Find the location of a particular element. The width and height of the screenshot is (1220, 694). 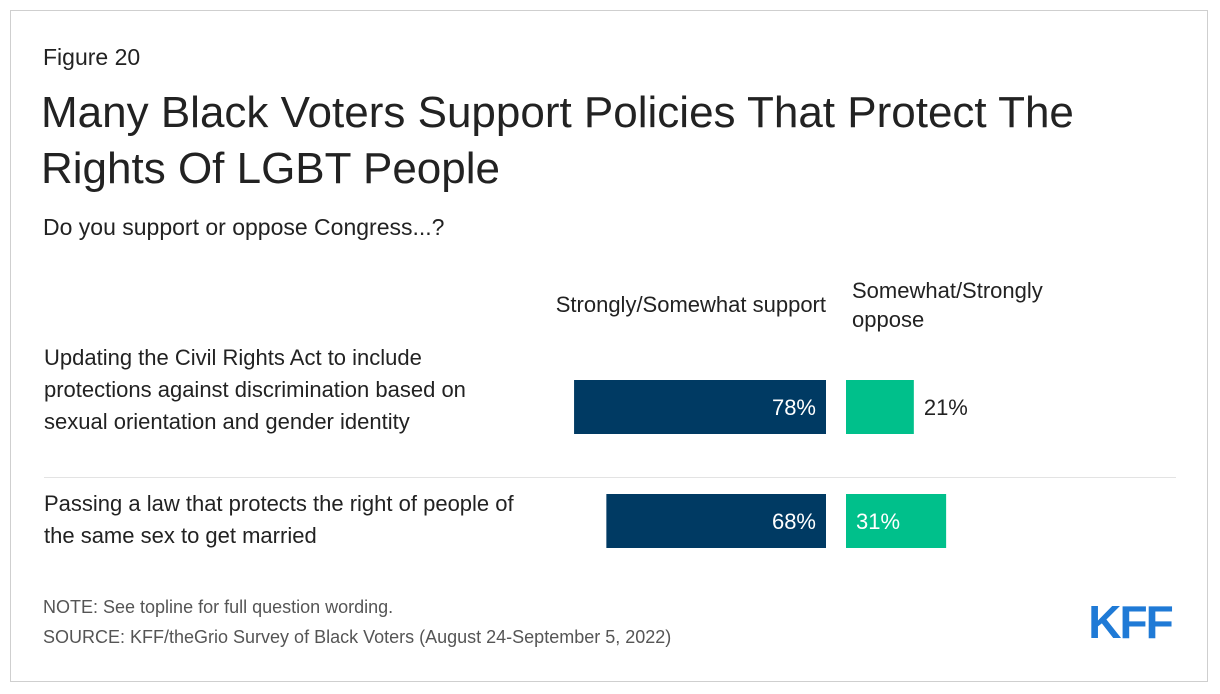

kff-logo: KFF is located at coordinates (1131, 620).